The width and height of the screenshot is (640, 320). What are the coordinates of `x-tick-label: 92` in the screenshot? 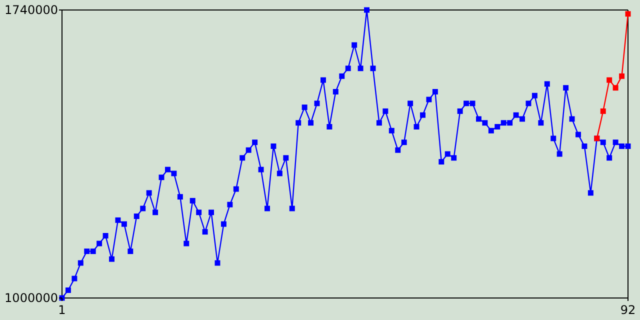 It's located at (628, 310).